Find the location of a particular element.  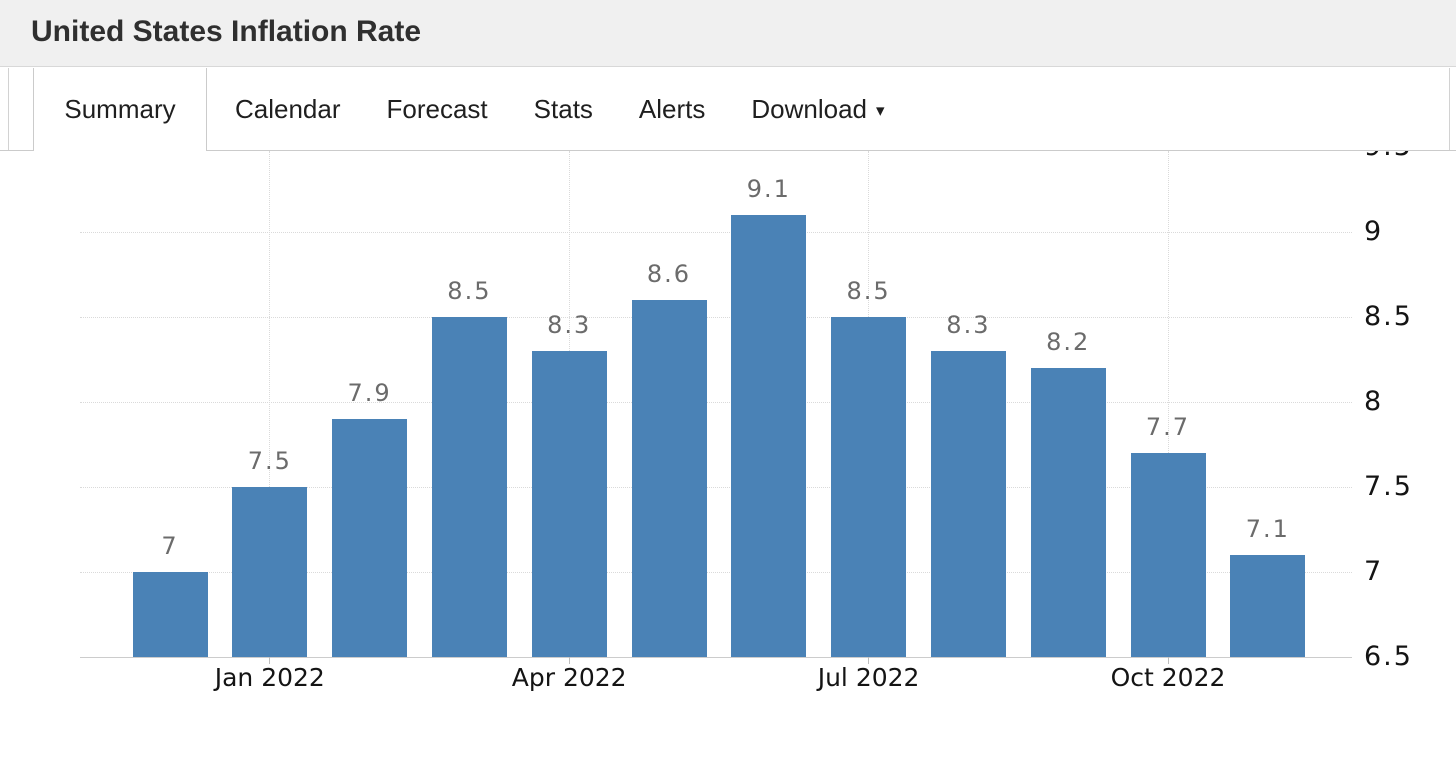

x-axis-label: Jul 2022 is located at coordinates (868, 677).